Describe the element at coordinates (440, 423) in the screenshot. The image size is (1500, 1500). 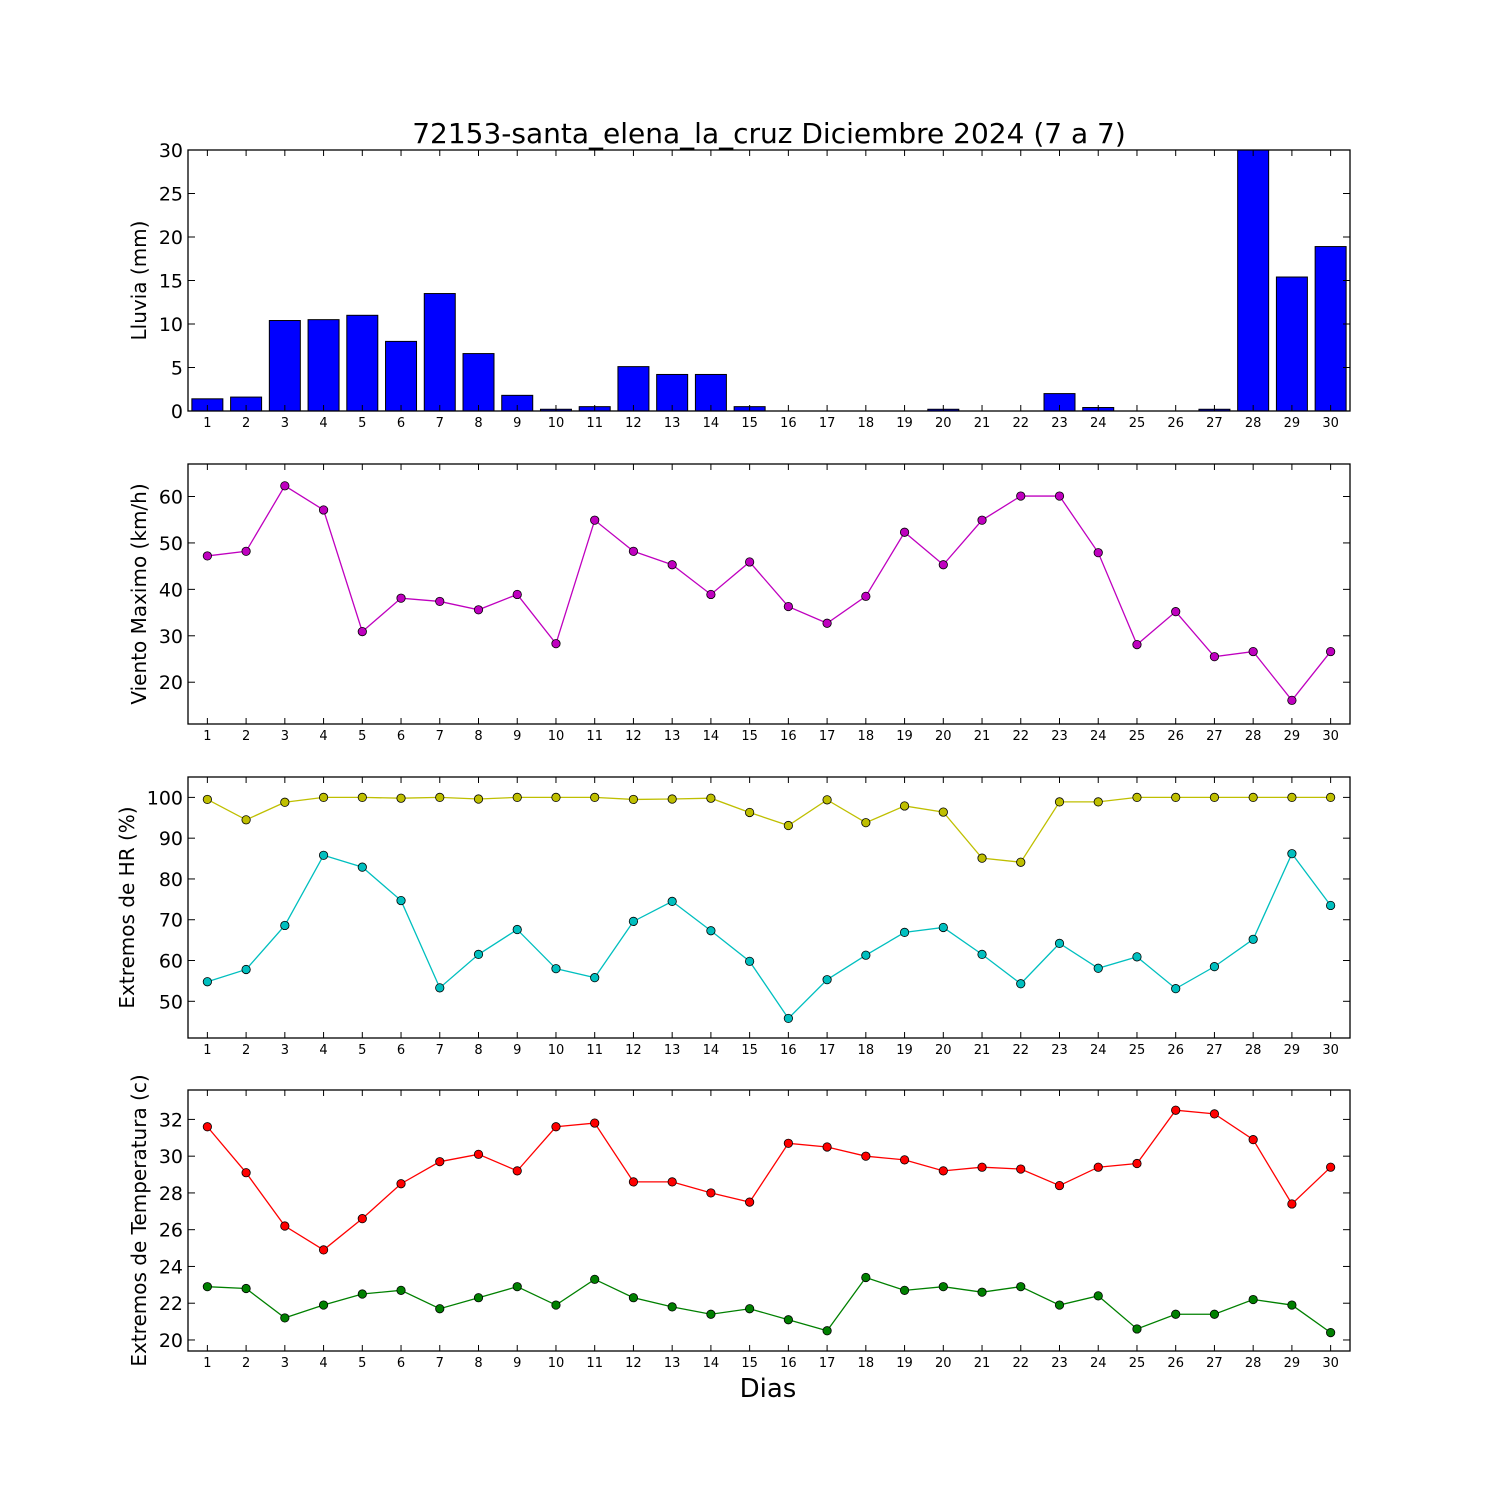
I see `rain-xtick-label: 7` at that location.